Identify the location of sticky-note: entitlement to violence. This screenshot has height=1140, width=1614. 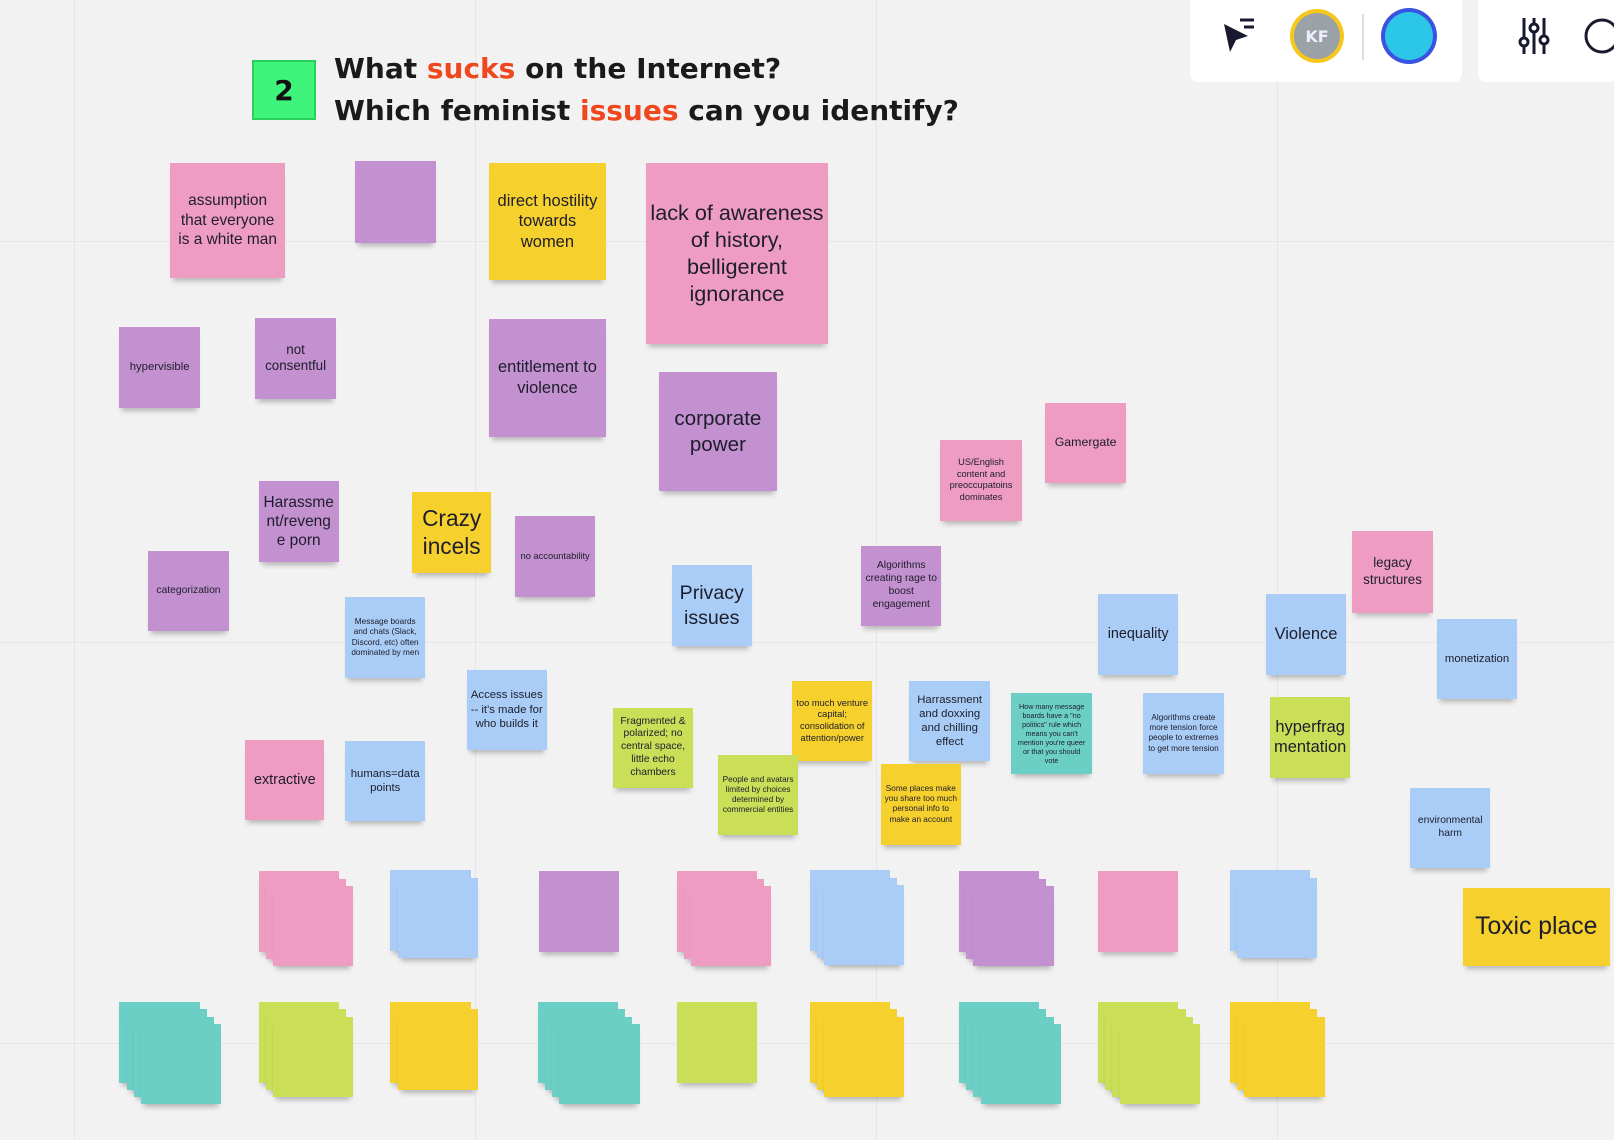
(547, 378).